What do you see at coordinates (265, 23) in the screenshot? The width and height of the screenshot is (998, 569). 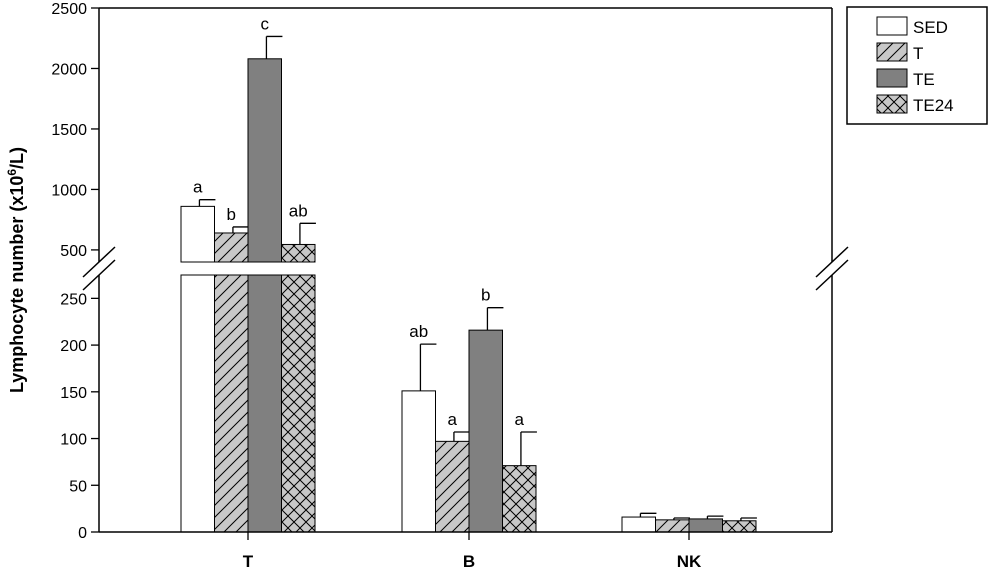 I see `significance-letter: c` at bounding box center [265, 23].